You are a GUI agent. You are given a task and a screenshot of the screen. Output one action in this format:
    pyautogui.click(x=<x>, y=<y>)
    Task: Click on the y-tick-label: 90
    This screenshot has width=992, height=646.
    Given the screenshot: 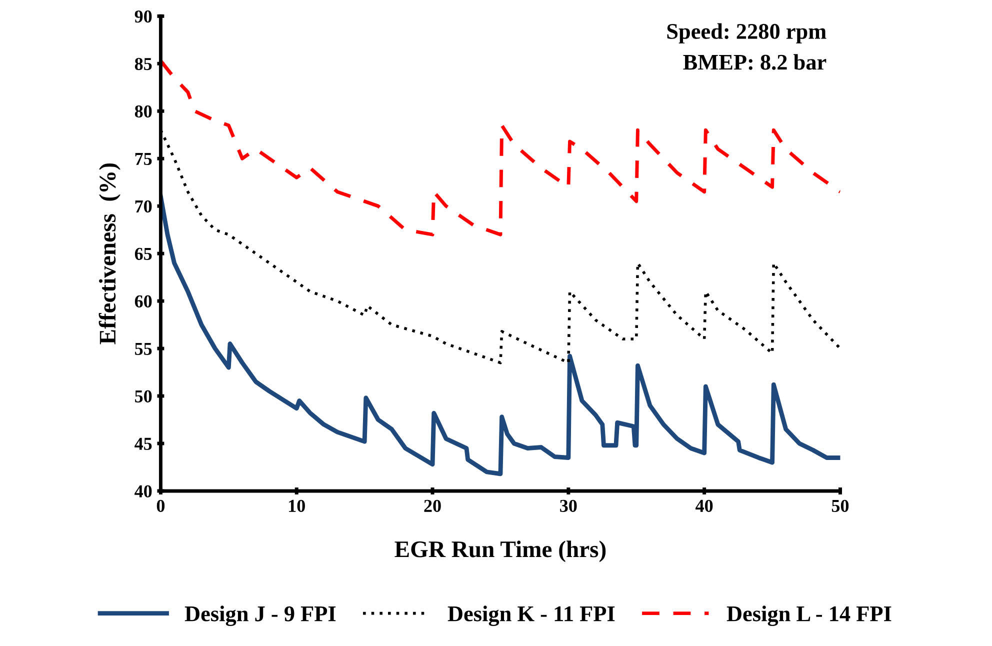 What is the action you would take?
    pyautogui.click(x=143, y=16)
    